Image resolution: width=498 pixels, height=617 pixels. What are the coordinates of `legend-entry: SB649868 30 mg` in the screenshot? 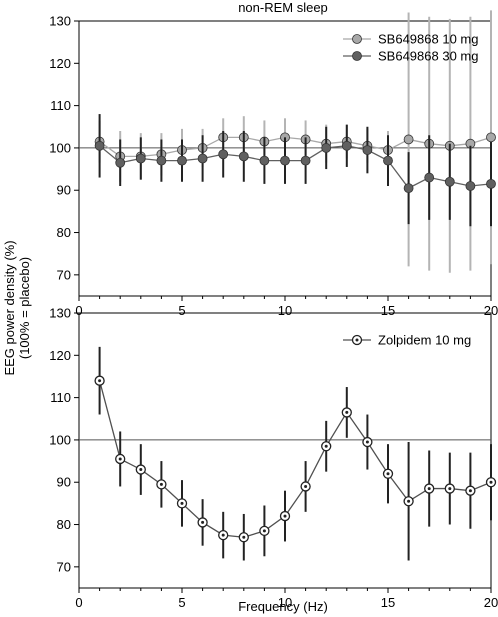 It's located at (410, 56).